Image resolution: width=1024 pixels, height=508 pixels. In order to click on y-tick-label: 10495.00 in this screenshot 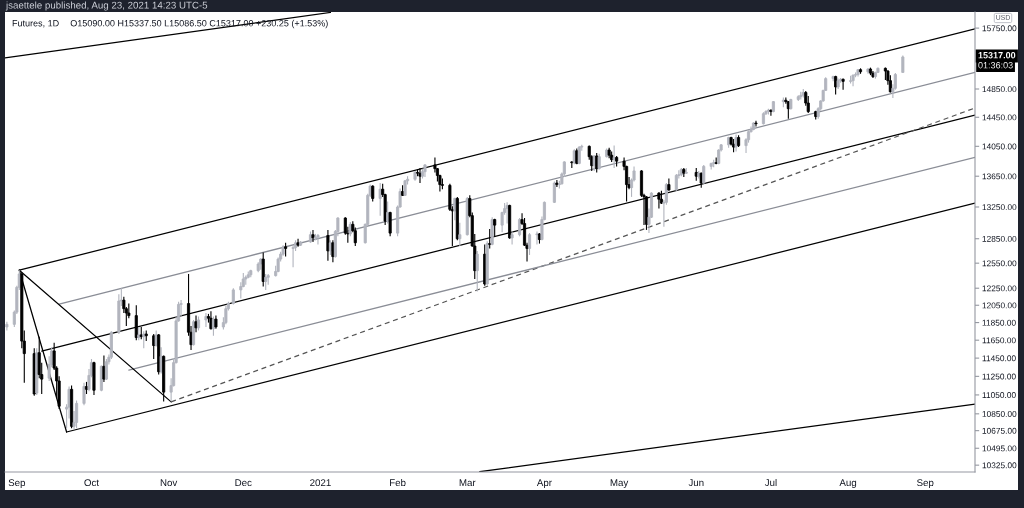, I will do `click(999, 448)`.